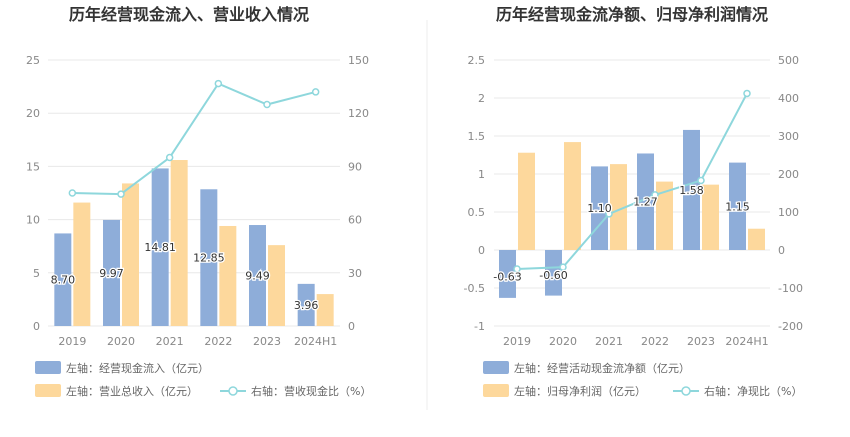 This screenshot has height=437, width=850. What do you see at coordinates (788, 60) in the screenshot?
I see `right-axis-tick: 500` at bounding box center [788, 60].